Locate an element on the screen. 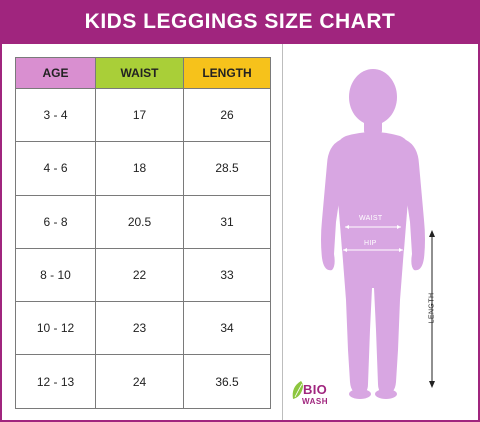 The image size is (480, 422). cell-waist: 22 is located at coordinates (139, 275).